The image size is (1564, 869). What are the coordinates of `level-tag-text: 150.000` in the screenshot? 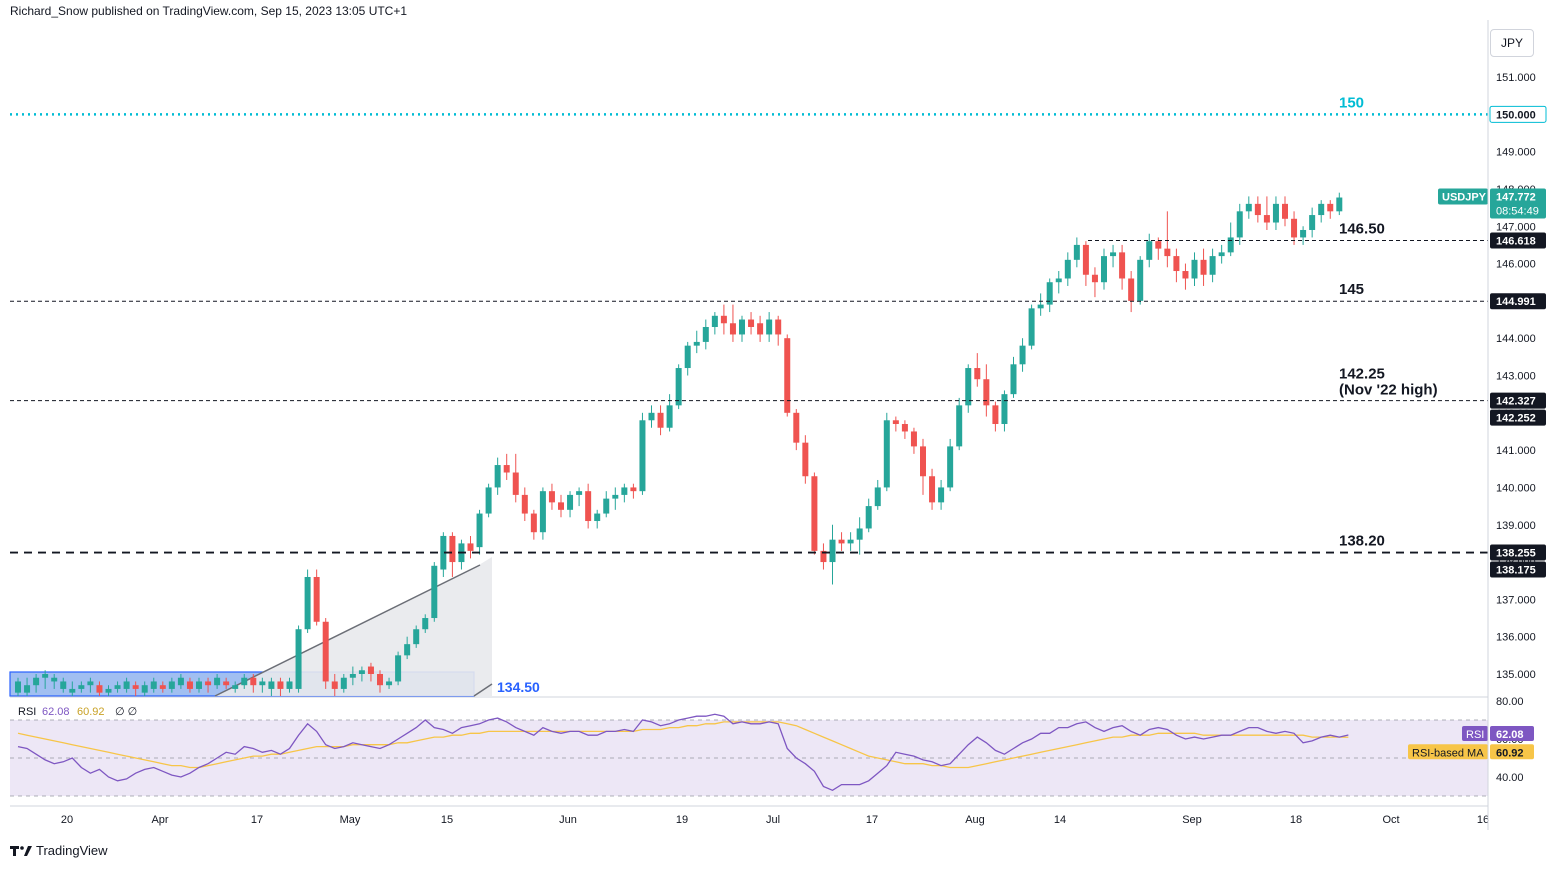 It's located at (1516, 115).